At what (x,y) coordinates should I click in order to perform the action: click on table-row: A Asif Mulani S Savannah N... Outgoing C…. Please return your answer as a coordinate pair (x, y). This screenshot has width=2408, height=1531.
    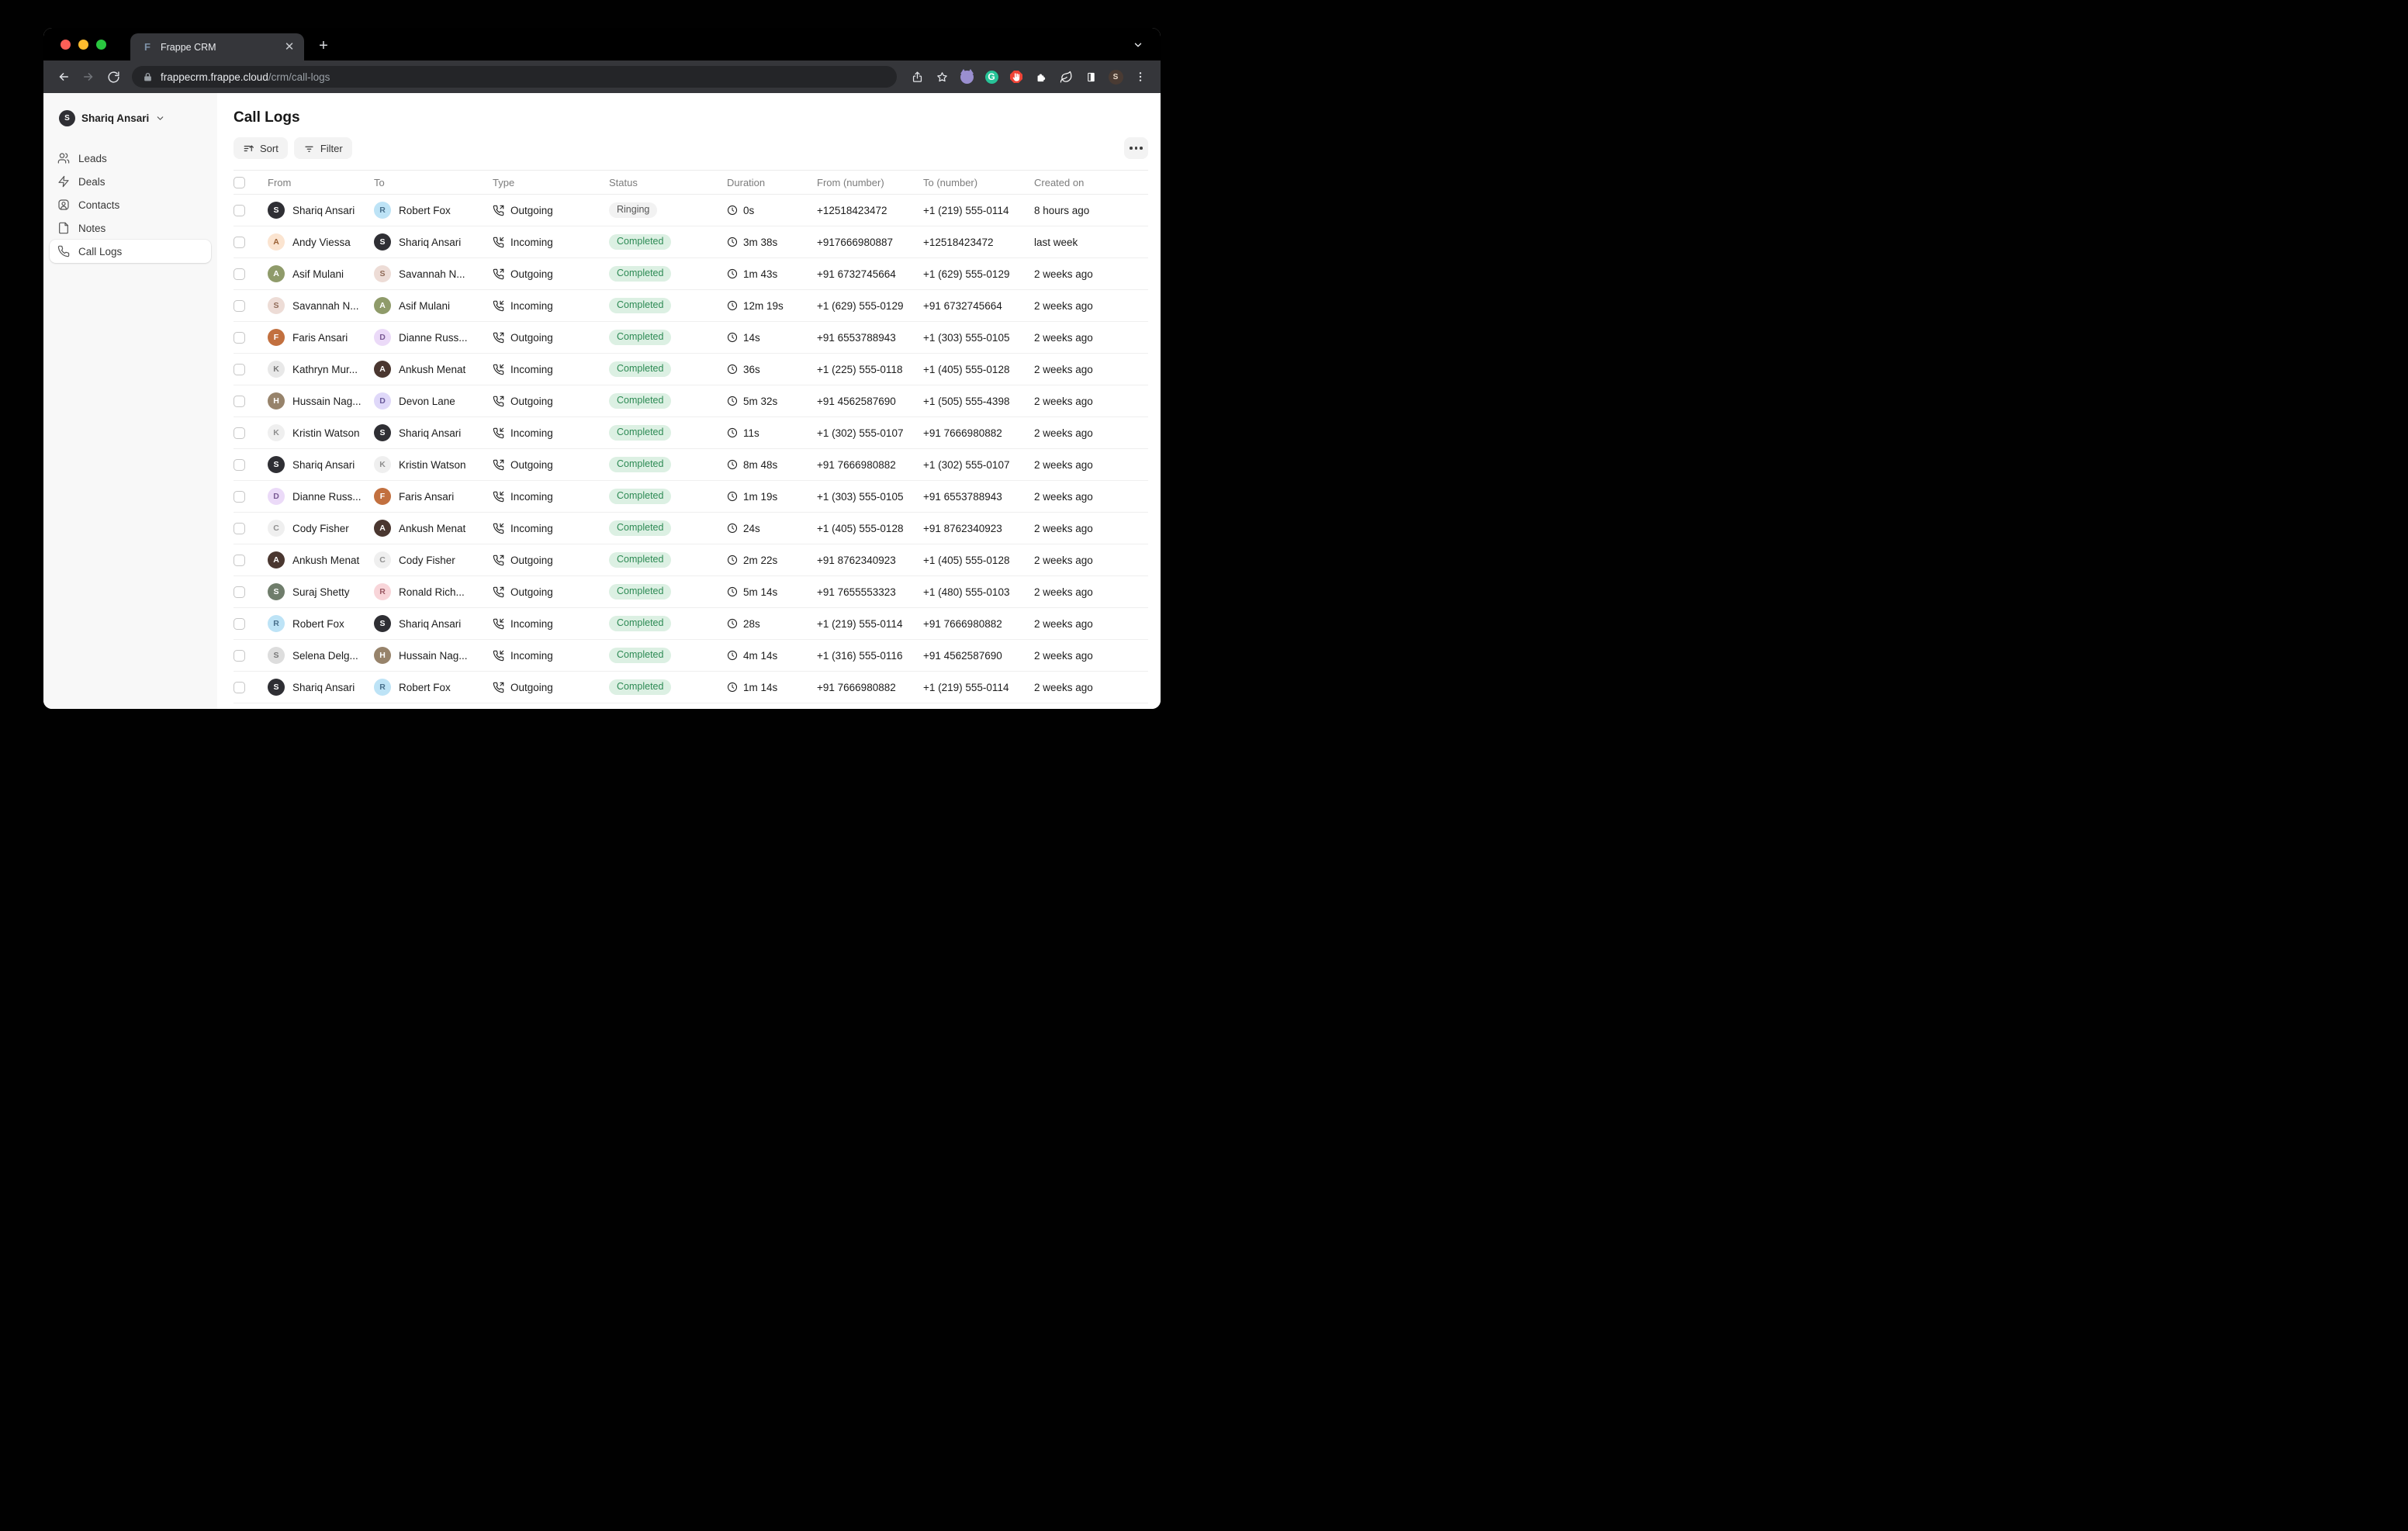
    Looking at the image, I should click on (691, 274).